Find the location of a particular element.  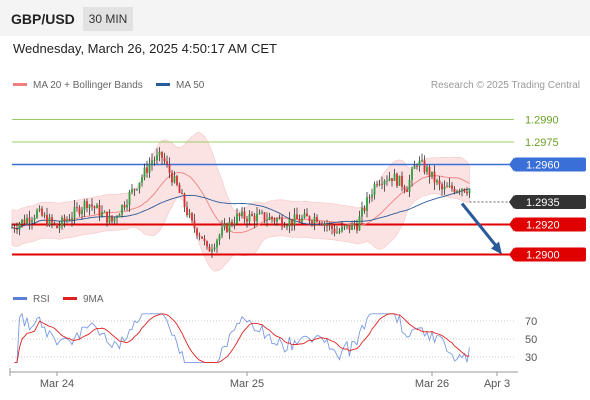

legend-ma50: MA 50 is located at coordinates (180, 85).